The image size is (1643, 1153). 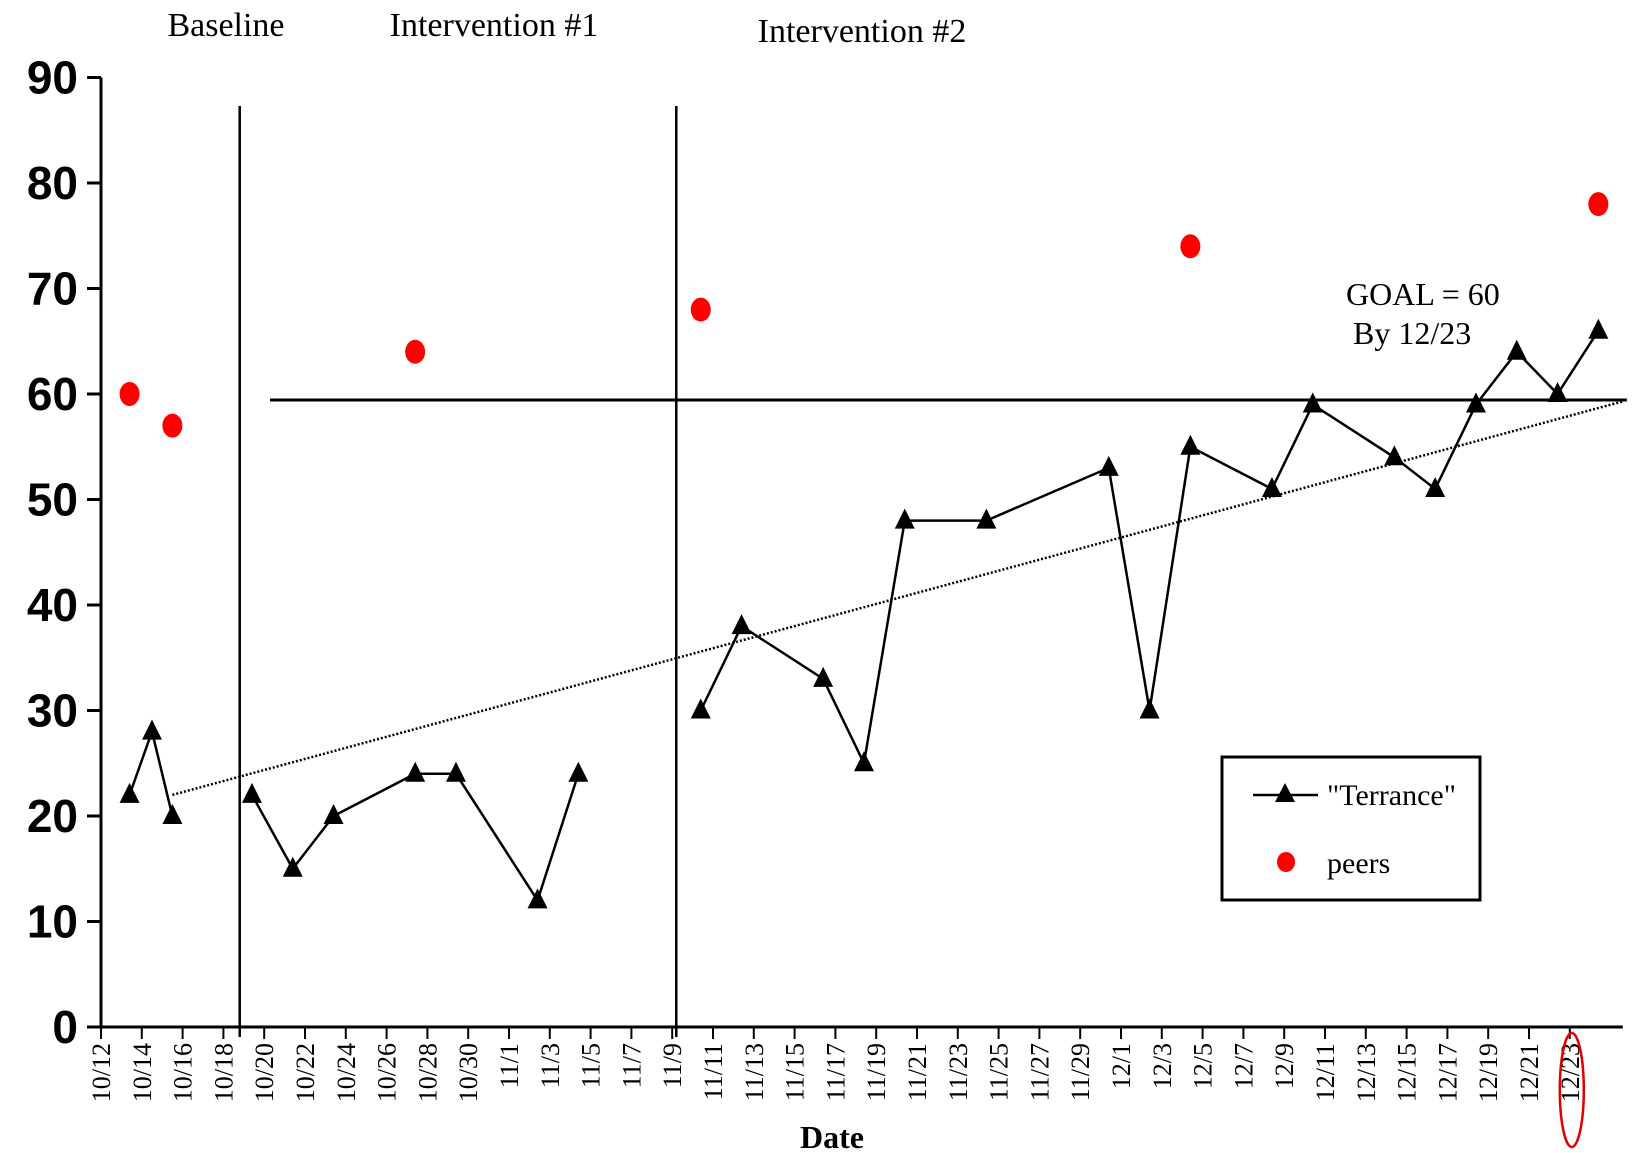 What do you see at coordinates (1039, 1072) in the screenshot?
I see `x-tick-label: 11/27` at bounding box center [1039, 1072].